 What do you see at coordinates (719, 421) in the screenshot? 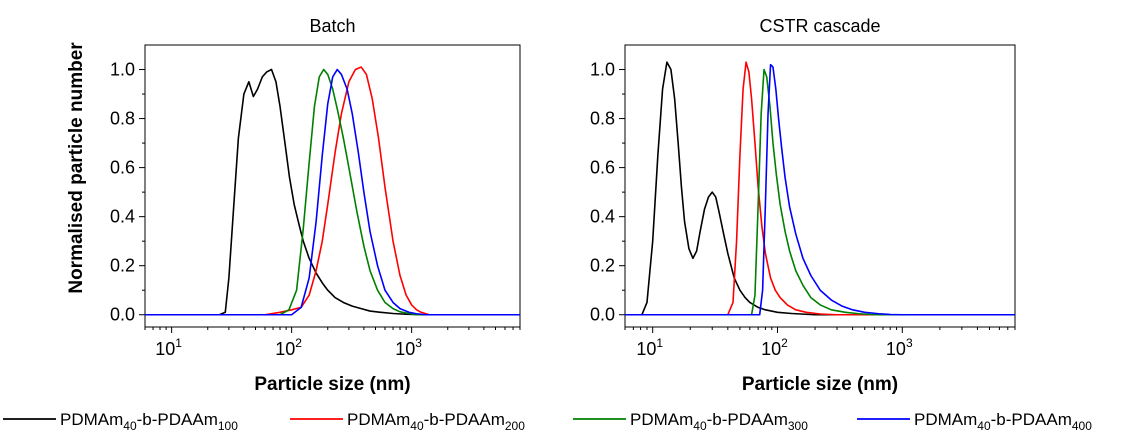
I see `legend-label: PDMAm40-b-PDAAm300` at bounding box center [719, 421].